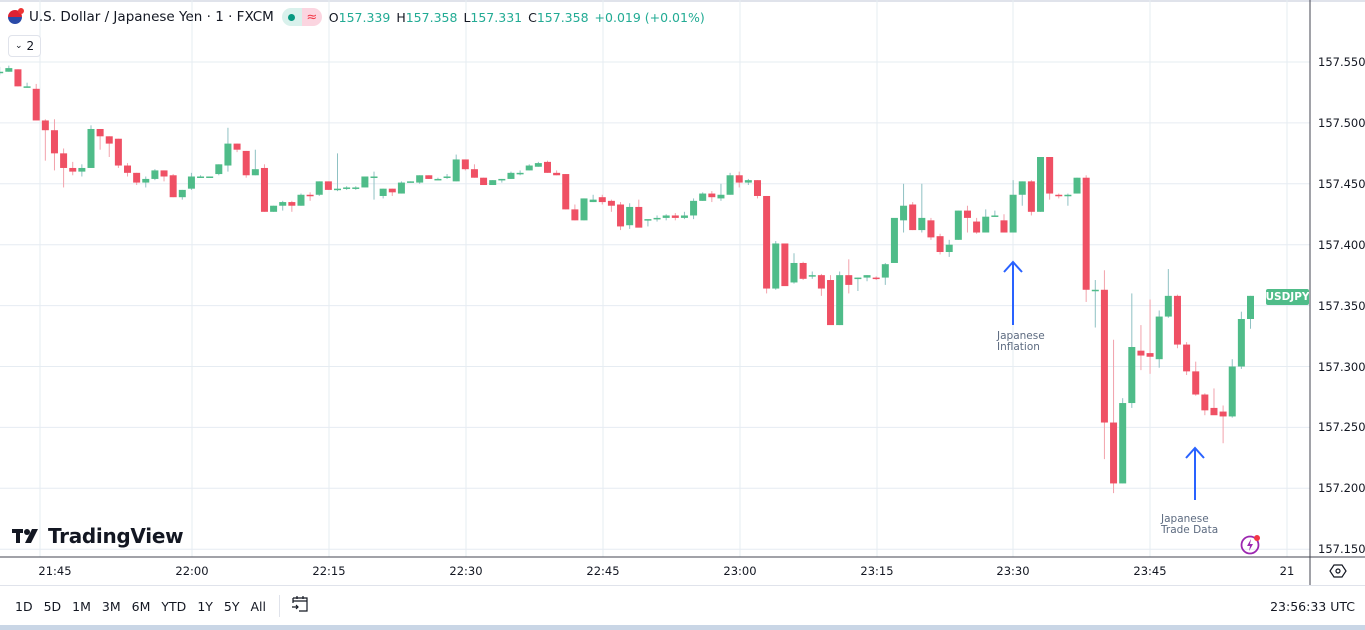 The image size is (1365, 630). Describe the element at coordinates (427, 17) in the screenshot. I see `ohlc-high: H157.358` at that location.